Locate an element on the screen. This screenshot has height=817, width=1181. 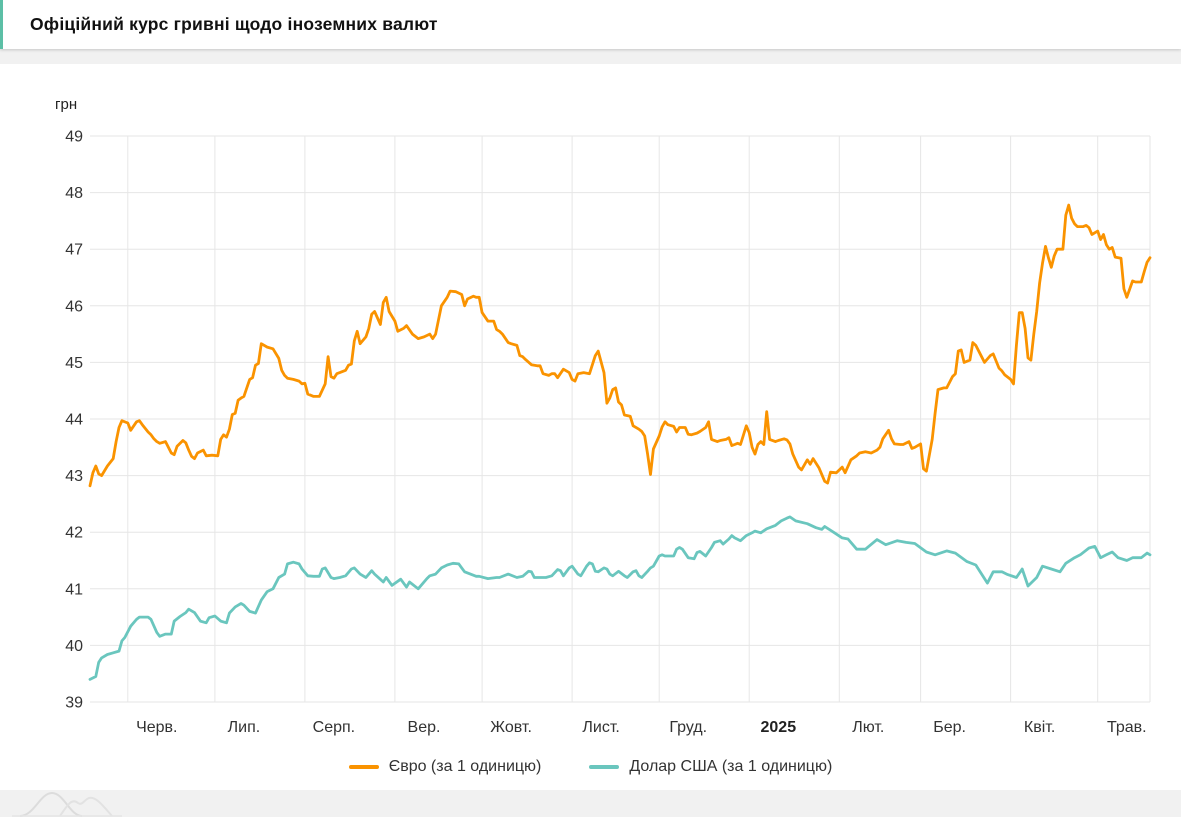
x-axis-month-label: Бер. is located at coordinates (949, 727).